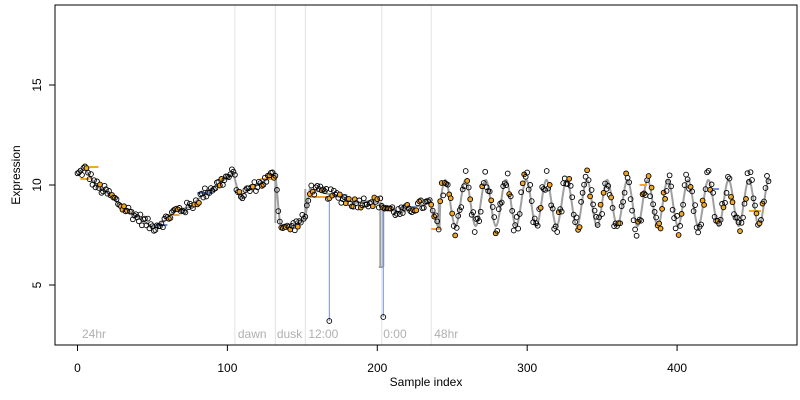 The image size is (800, 400). I want to click on x-axis: 0 100 200 300 400, so click(380, 359).